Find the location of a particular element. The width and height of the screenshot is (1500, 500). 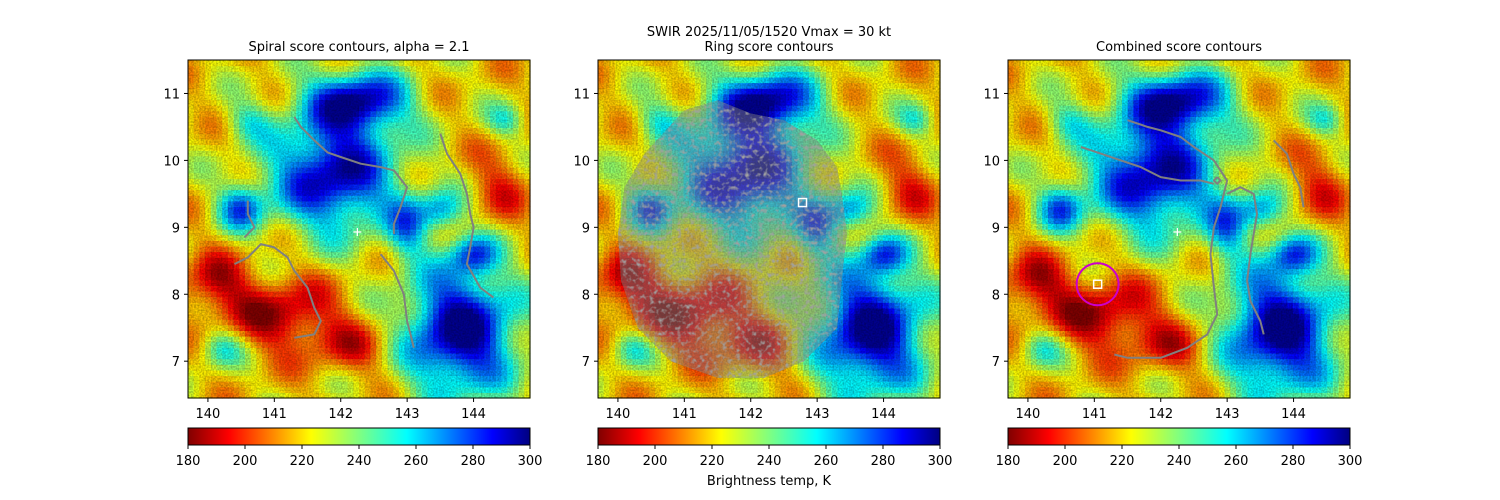

panel-title: Combined score contours is located at coordinates (1179, 47).